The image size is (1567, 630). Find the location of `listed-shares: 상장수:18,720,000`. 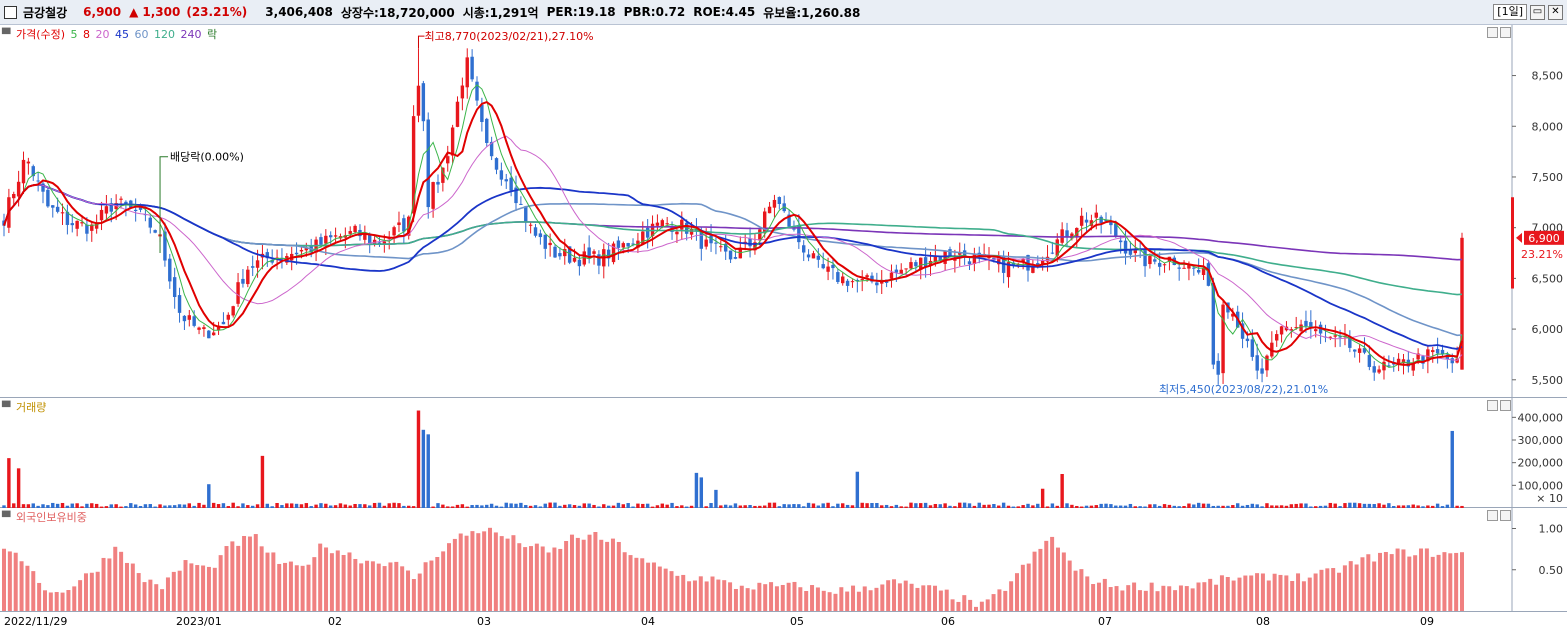

listed-shares: 상장수:18,720,000 is located at coordinates (397, 12).